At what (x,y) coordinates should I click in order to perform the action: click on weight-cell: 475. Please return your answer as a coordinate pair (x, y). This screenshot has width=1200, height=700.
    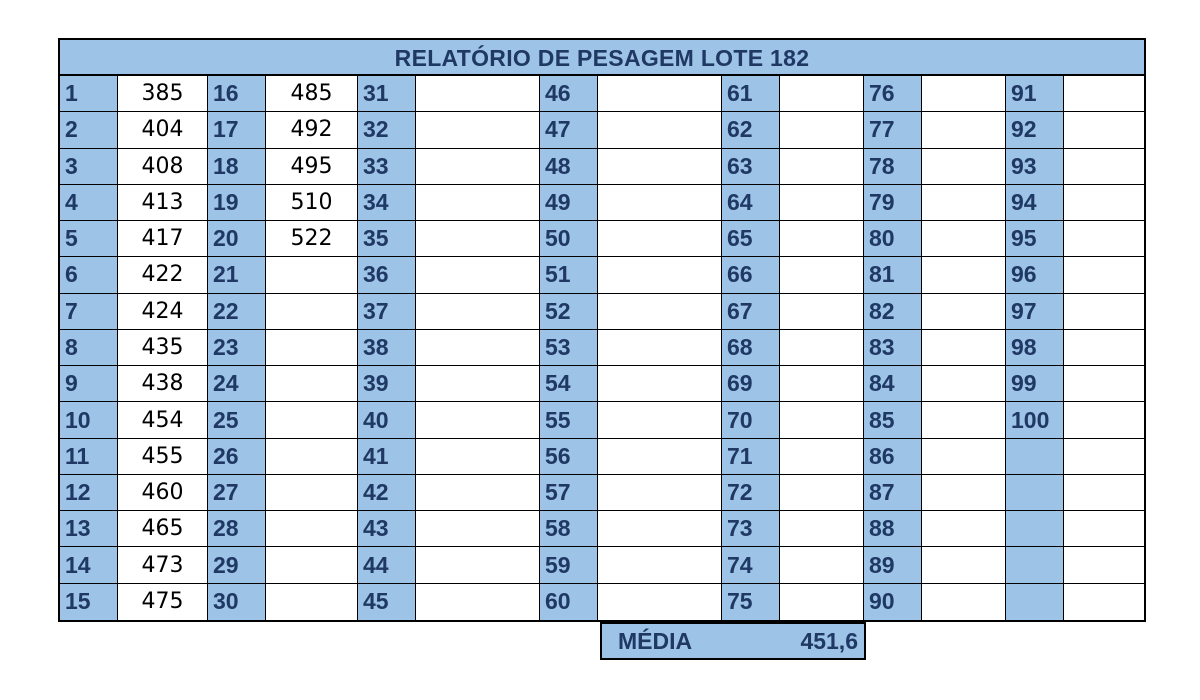
    Looking at the image, I should click on (163, 601).